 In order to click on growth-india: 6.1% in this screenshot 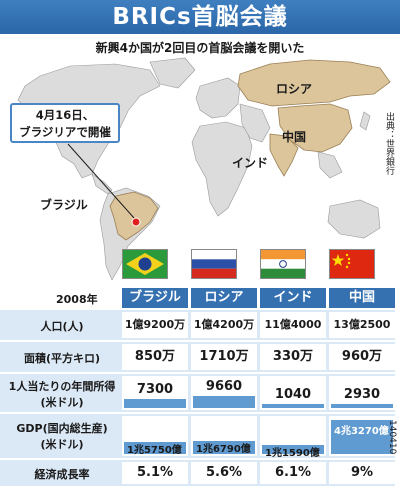, I will do `click(293, 473)`.